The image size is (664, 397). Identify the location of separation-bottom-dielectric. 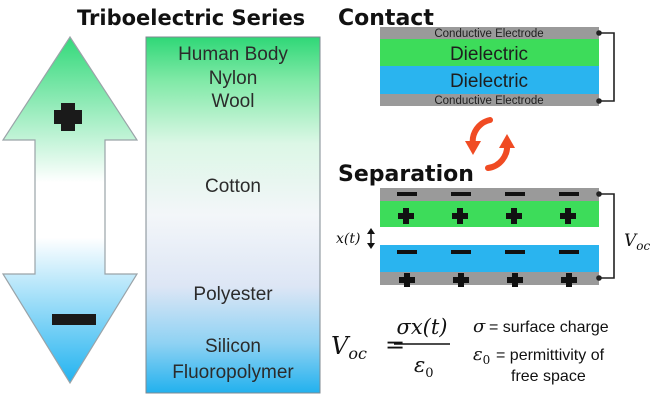
(489, 258).